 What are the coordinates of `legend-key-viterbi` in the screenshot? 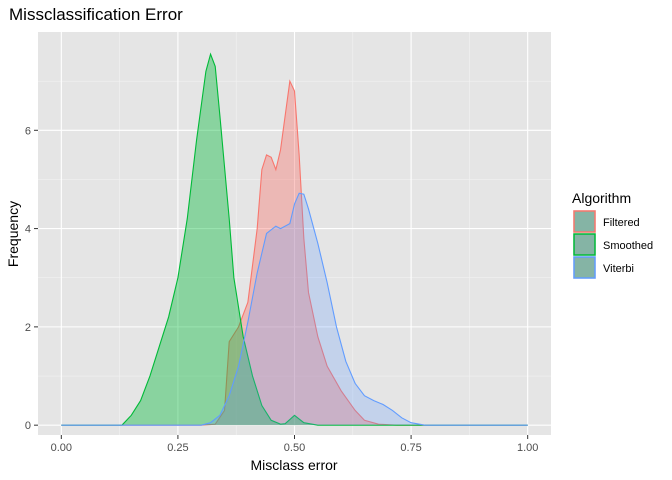 It's located at (584, 267).